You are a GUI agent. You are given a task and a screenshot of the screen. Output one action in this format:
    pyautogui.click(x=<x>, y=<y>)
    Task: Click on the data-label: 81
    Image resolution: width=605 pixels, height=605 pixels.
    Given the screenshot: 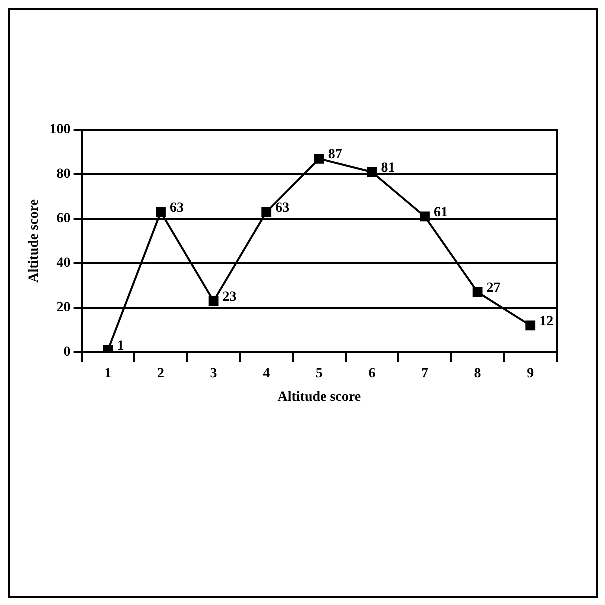 What is the action you would take?
    pyautogui.click(x=388, y=168)
    